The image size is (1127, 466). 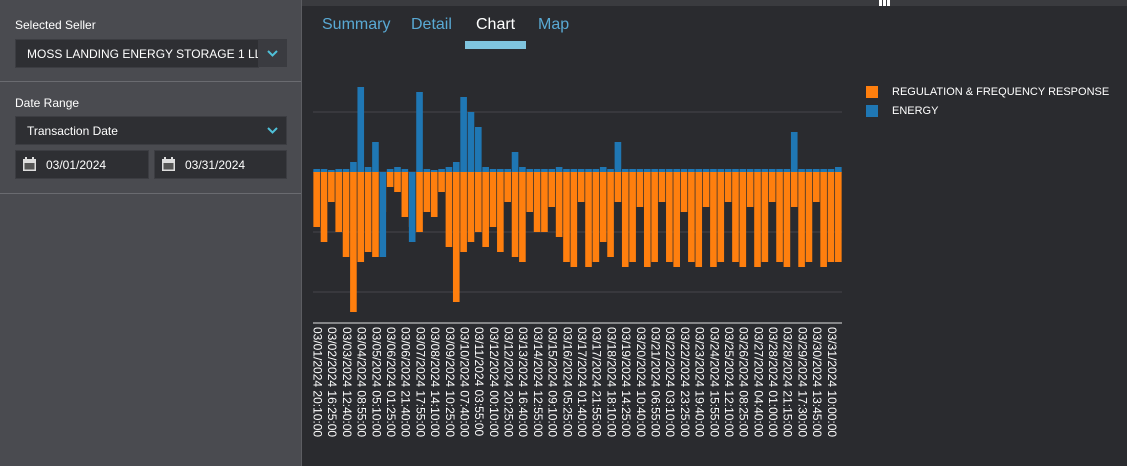 What do you see at coordinates (885, 3) in the screenshot?
I see `resize-handle` at bounding box center [885, 3].